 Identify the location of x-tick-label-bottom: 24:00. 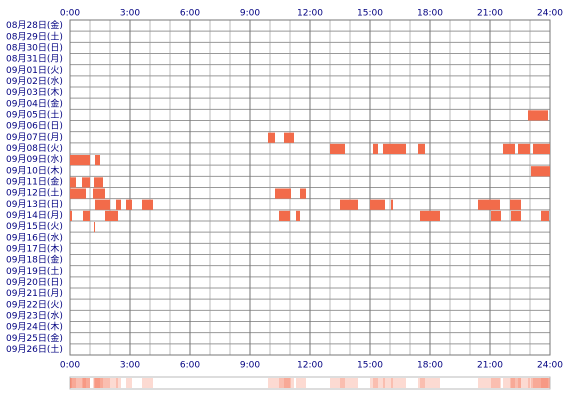
(550, 366).